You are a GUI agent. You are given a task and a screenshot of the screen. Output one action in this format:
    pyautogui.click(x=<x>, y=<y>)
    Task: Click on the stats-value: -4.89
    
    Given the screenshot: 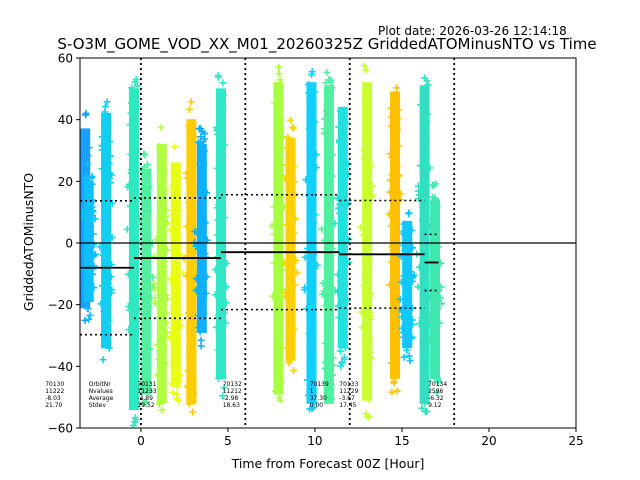 What is the action you would take?
    pyautogui.click(x=145, y=398)
    